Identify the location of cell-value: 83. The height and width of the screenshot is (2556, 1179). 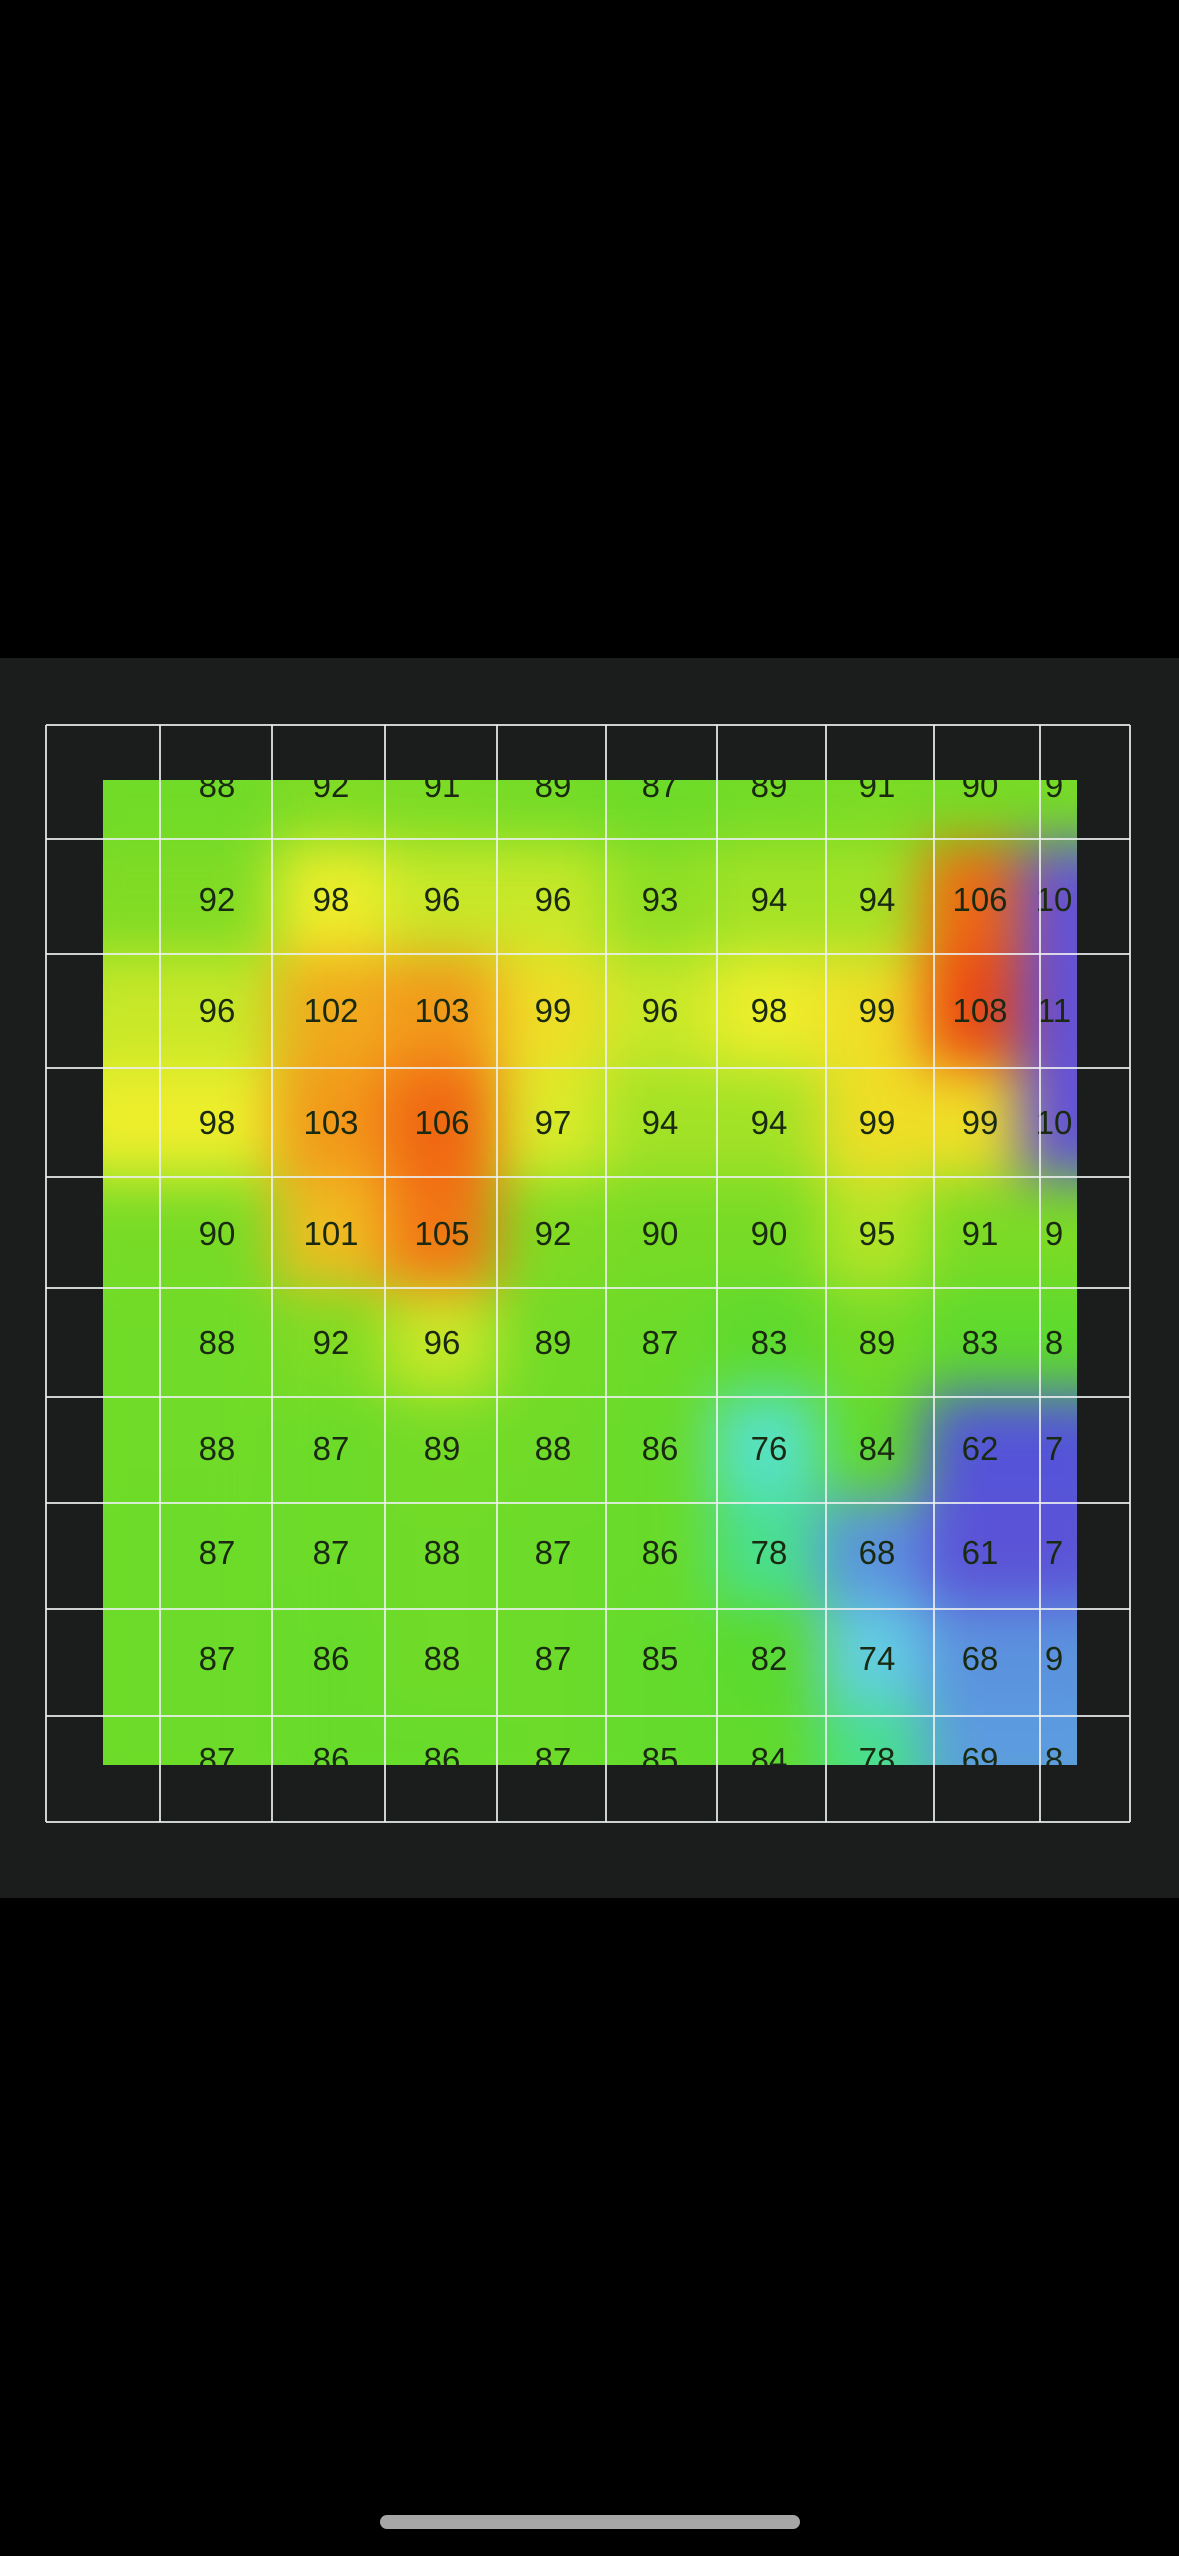
(769, 1342).